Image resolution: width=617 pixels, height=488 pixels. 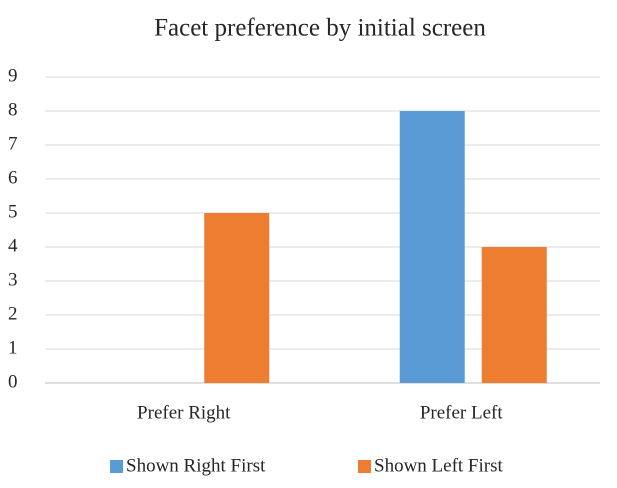 I want to click on y-tick-label: 5, so click(x=13, y=211).